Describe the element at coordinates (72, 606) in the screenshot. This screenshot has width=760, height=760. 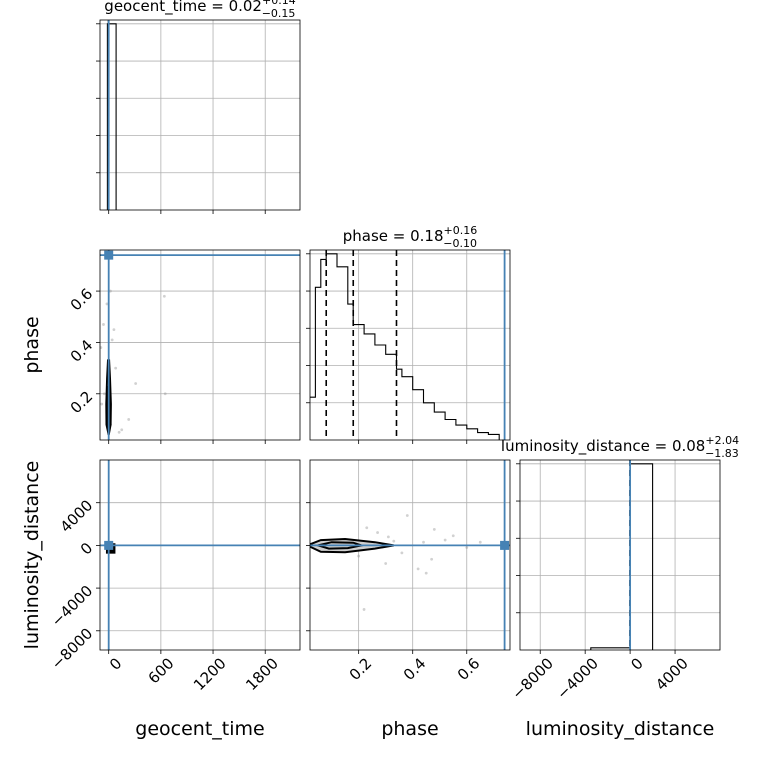
I see `ytick-label-luminosity_distance-1: −4000` at that location.